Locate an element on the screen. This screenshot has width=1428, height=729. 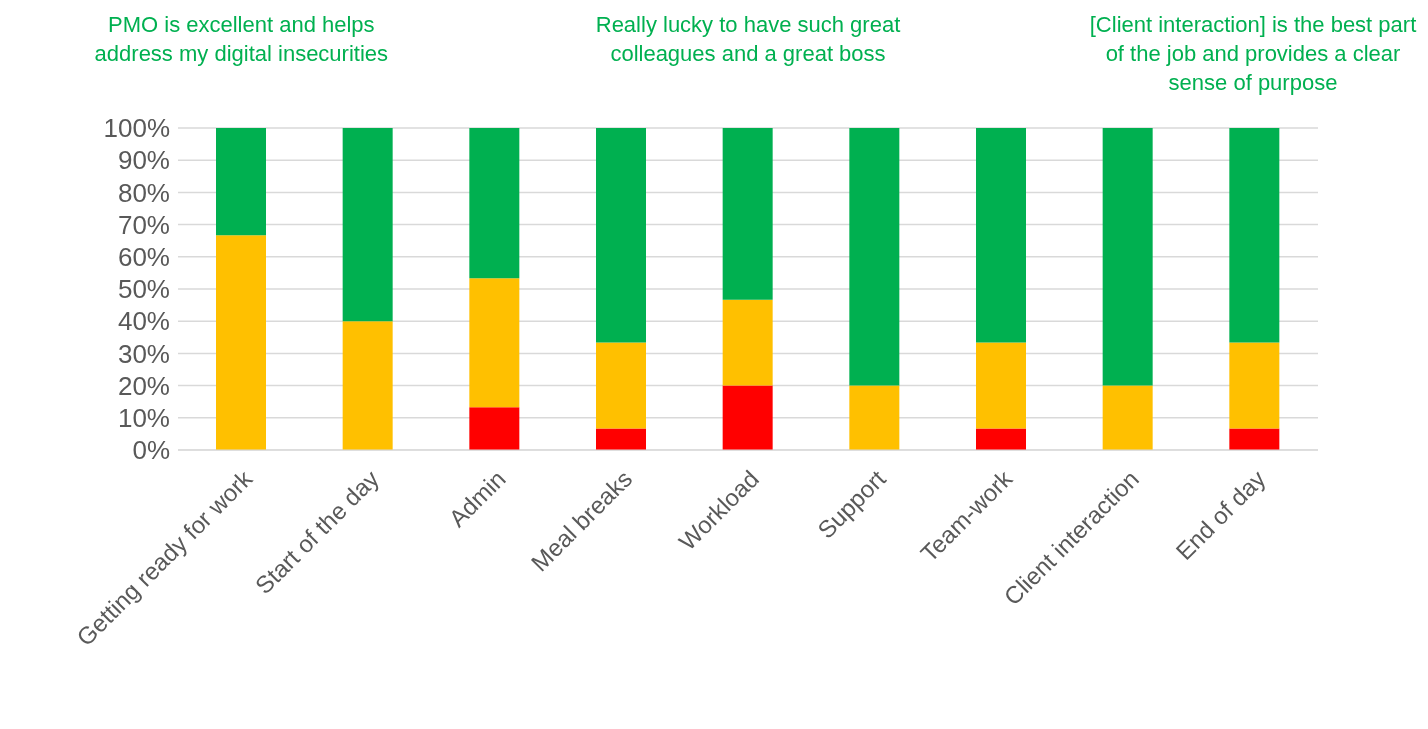
text: PMO is excellent and helps address my digital insecurities is located at coordinates (241, 39).